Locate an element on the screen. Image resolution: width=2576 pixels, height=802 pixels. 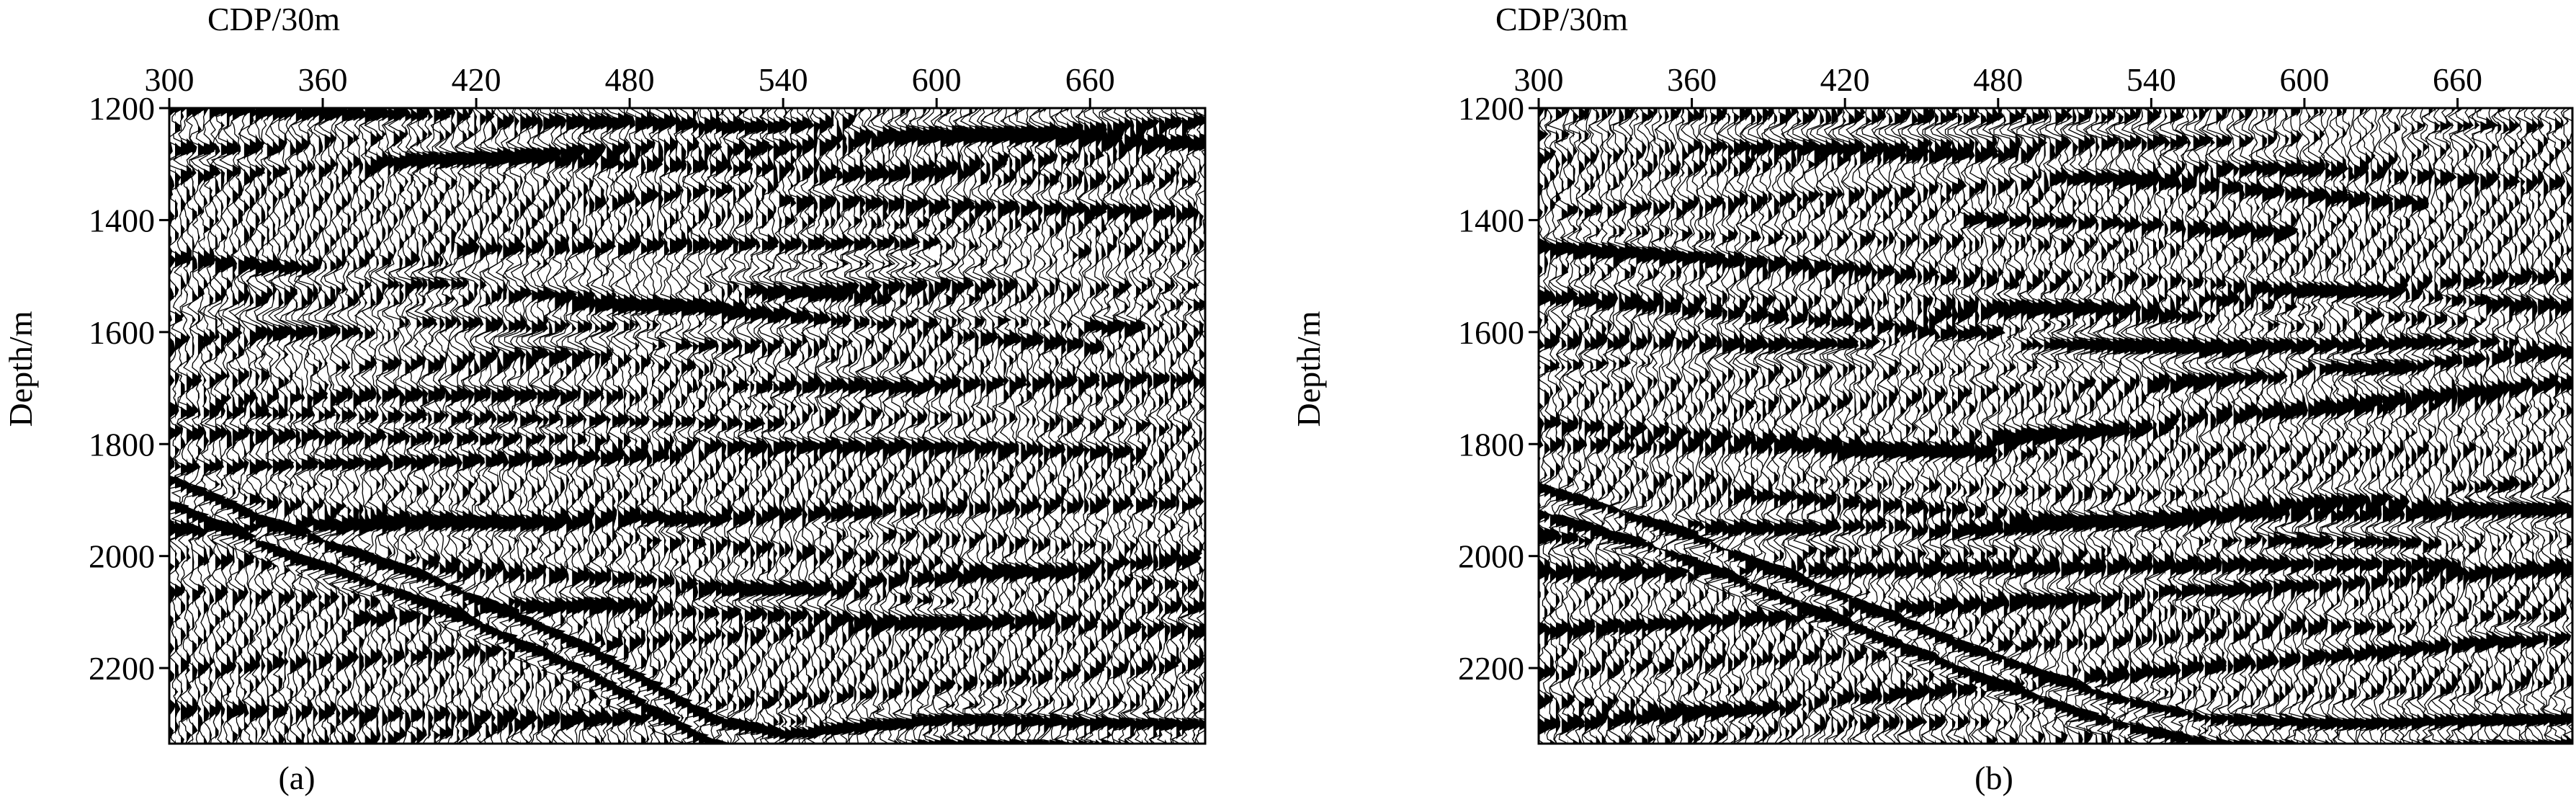
y-axis-title: Depth/m is located at coordinates (20, 369).